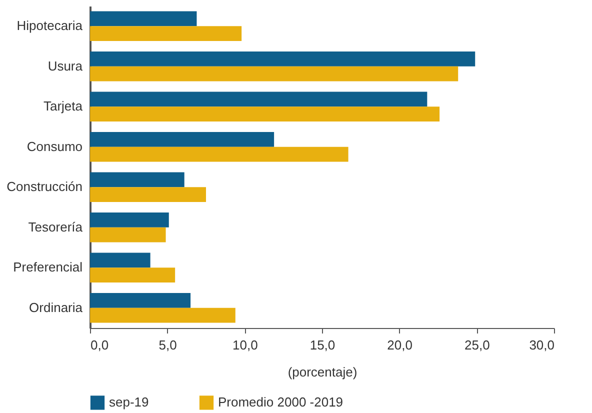 The image size is (592, 413). Describe the element at coordinates (54, 146) in the screenshot. I see `y-tick-label: Consumo` at that location.